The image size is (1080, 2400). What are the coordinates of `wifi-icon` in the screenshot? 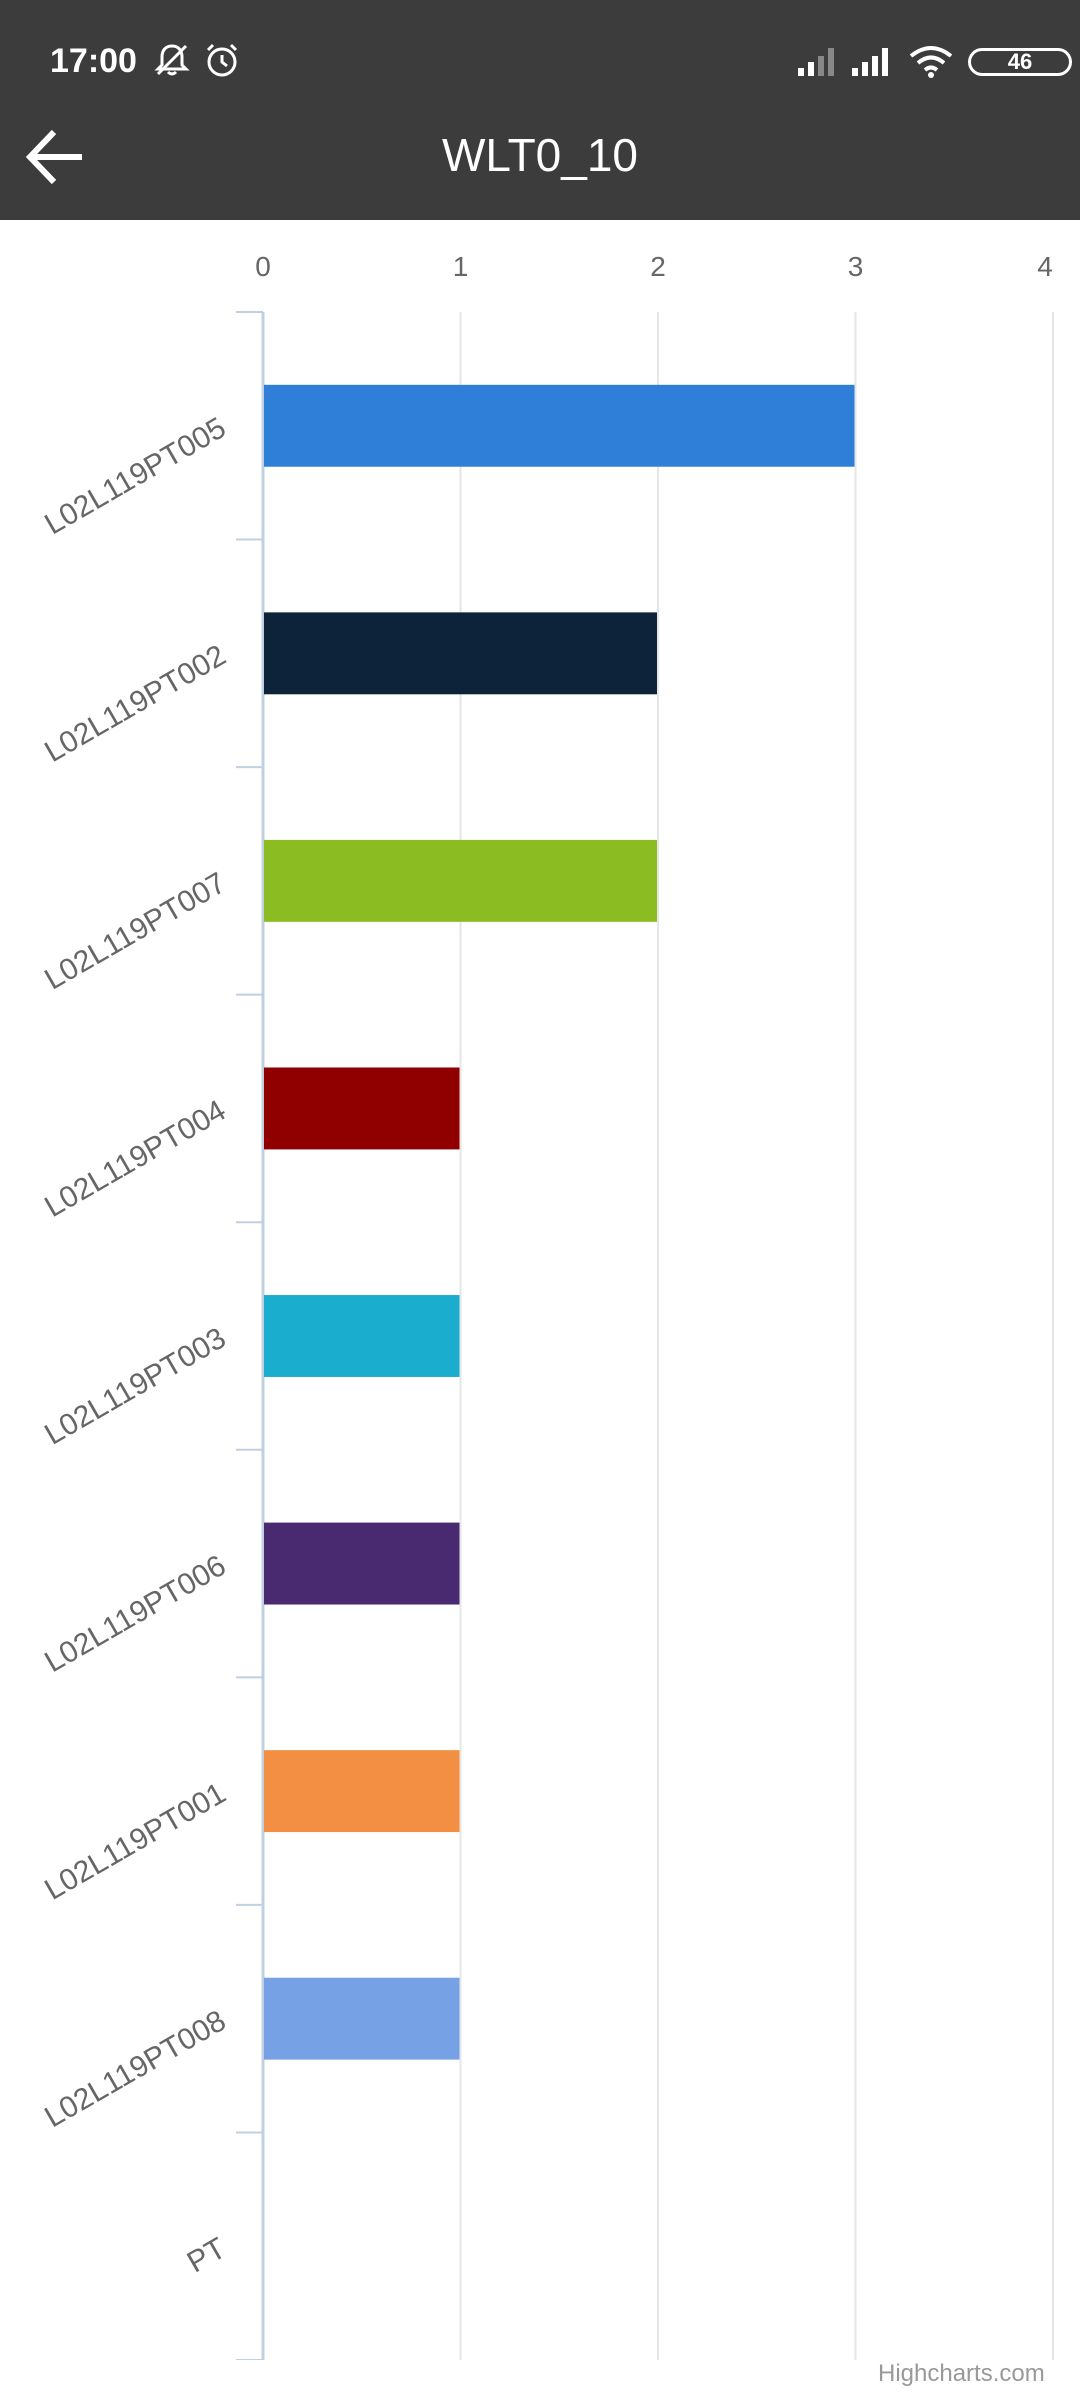 It's located at (931, 63).